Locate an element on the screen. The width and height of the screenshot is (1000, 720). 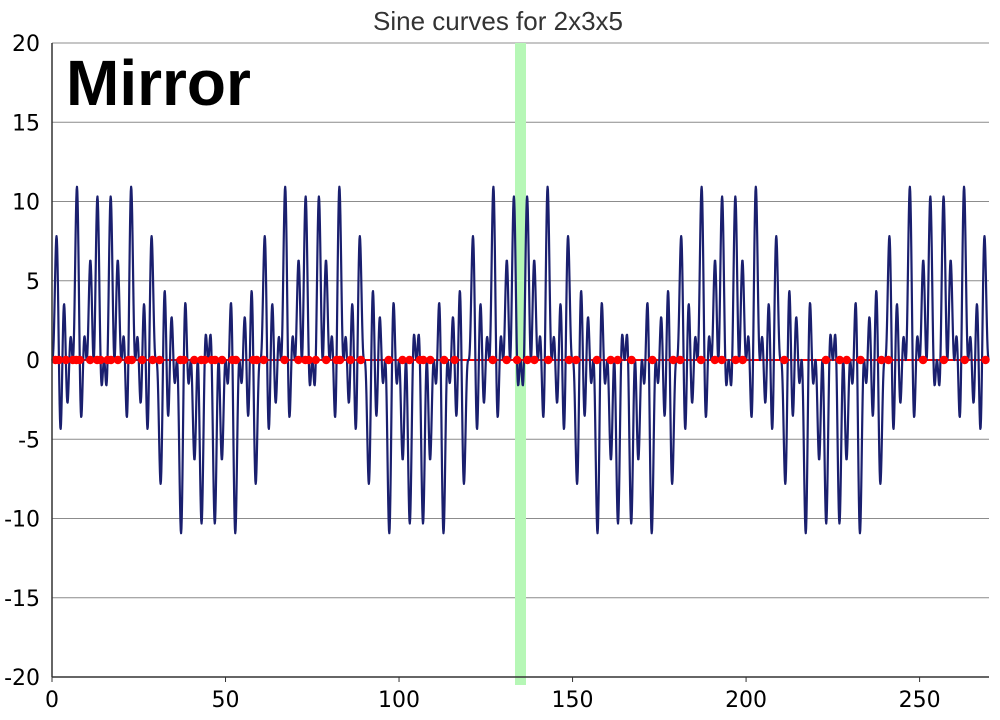
x-tick-label: 100 is located at coordinates (399, 700).